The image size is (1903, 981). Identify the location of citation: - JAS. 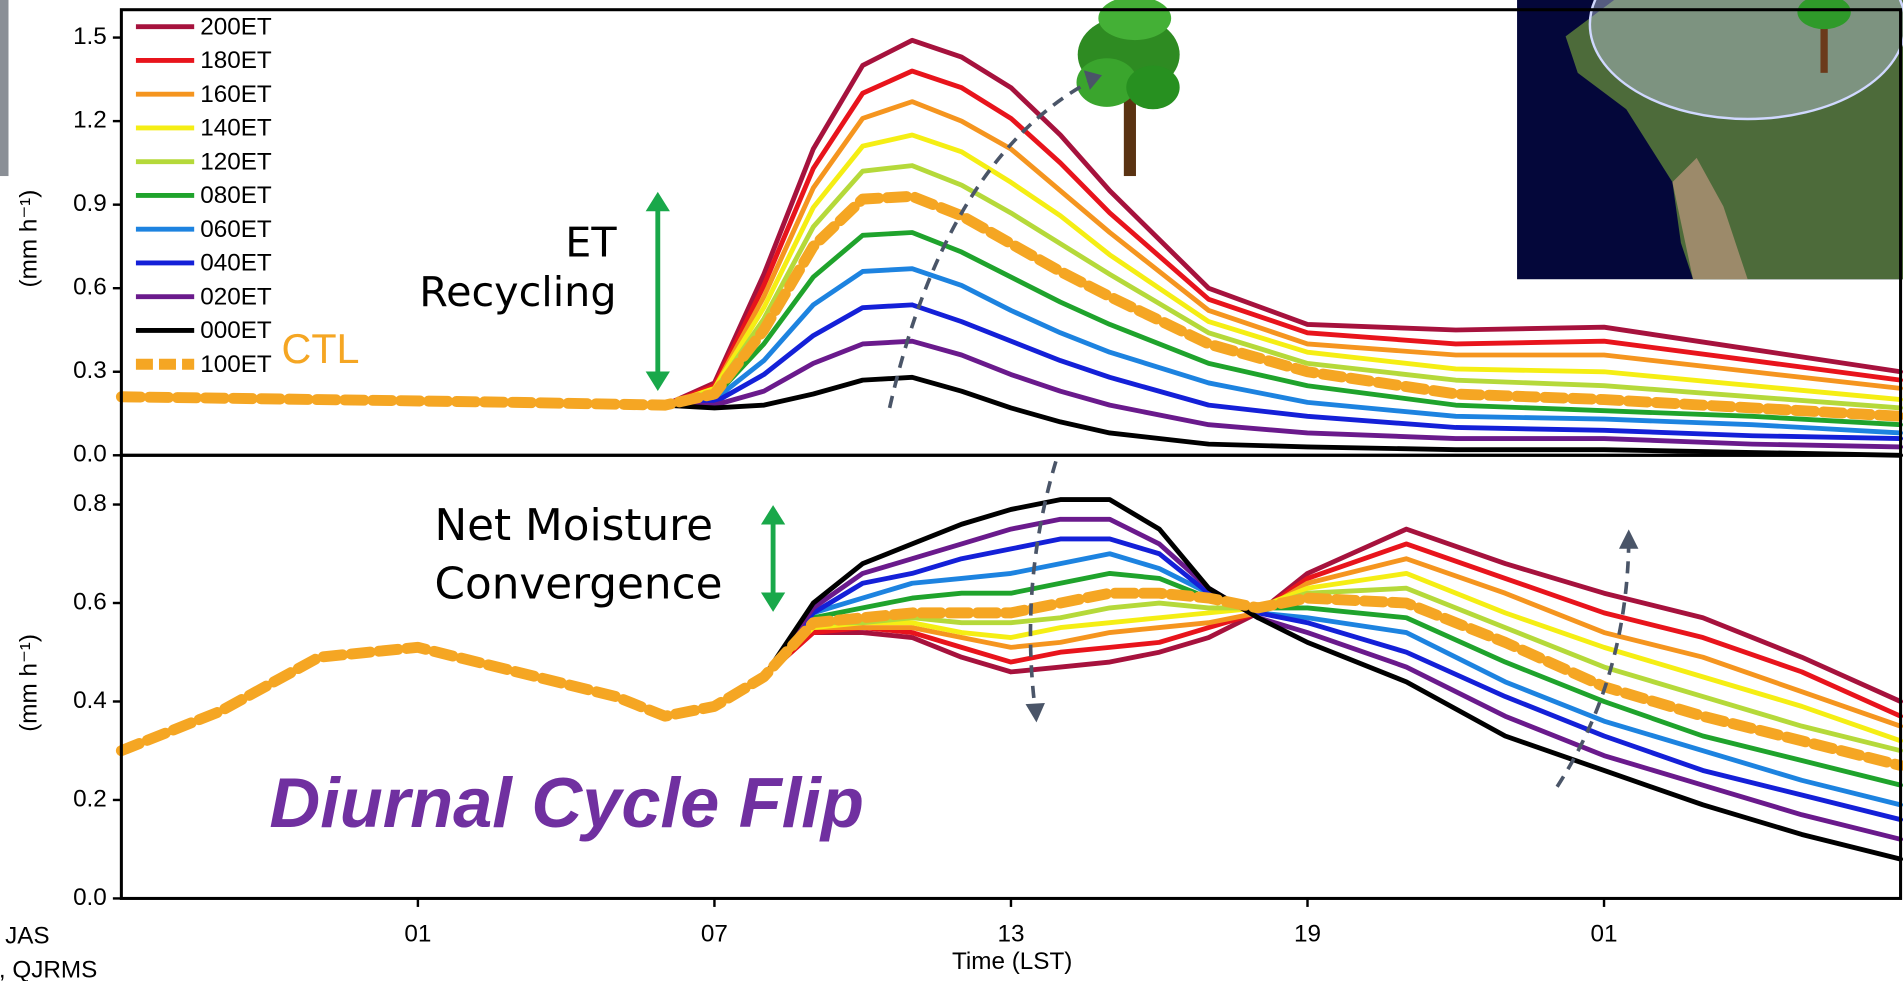
(25, 936).